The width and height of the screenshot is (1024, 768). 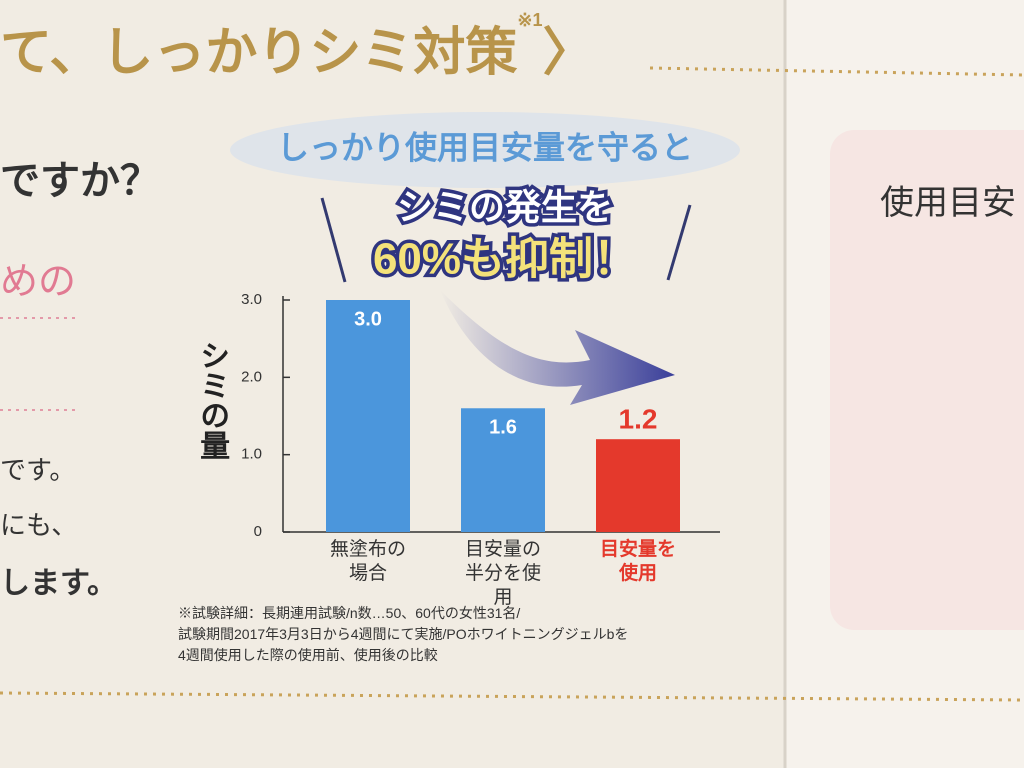 I want to click on headline: シミの発生を, so click(x=505, y=207).